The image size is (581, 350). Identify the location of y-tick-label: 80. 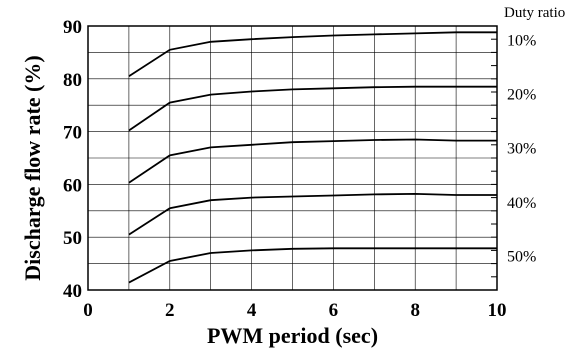
(72, 80).